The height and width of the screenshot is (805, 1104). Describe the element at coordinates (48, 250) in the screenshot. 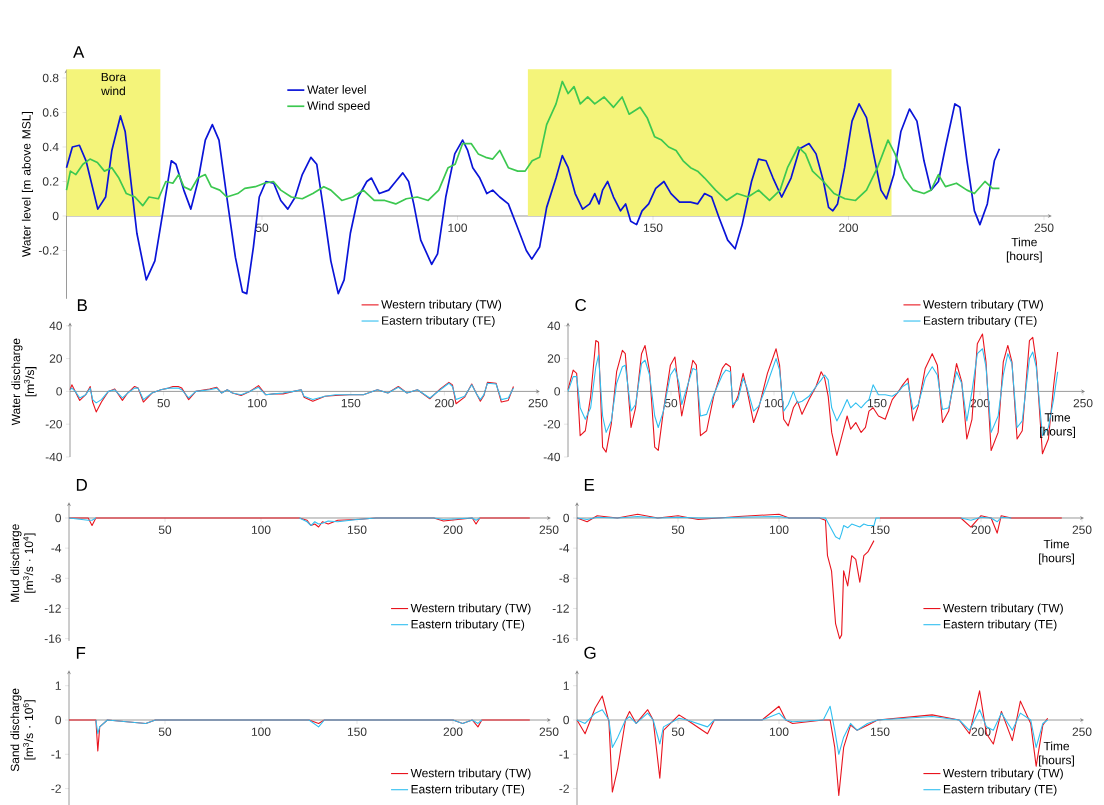

I see `y-tick-label: -0.2` at that location.